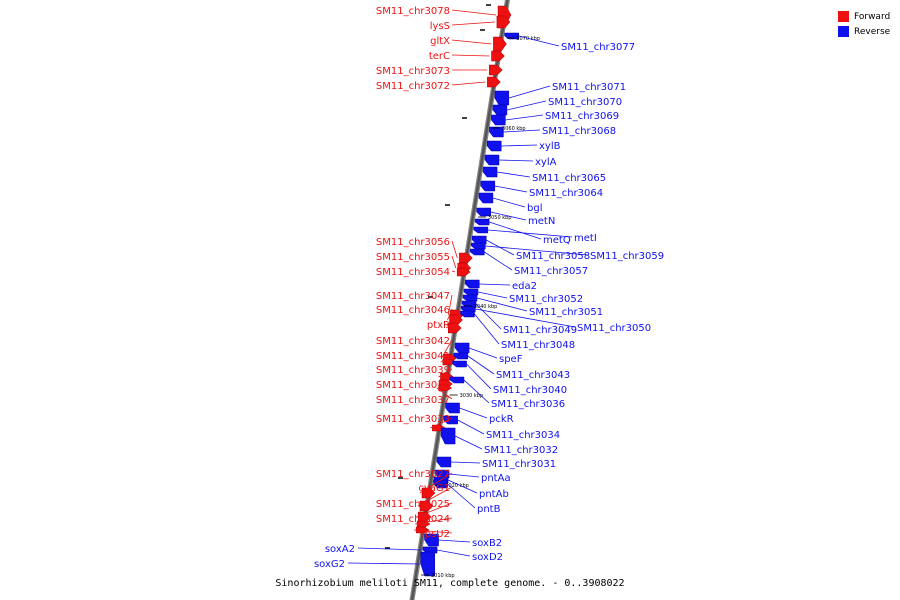 This screenshot has height=600, width=900. What do you see at coordinates (540, 330) in the screenshot?
I see `reverse-gene-label: SM11_chr3049` at bounding box center [540, 330].